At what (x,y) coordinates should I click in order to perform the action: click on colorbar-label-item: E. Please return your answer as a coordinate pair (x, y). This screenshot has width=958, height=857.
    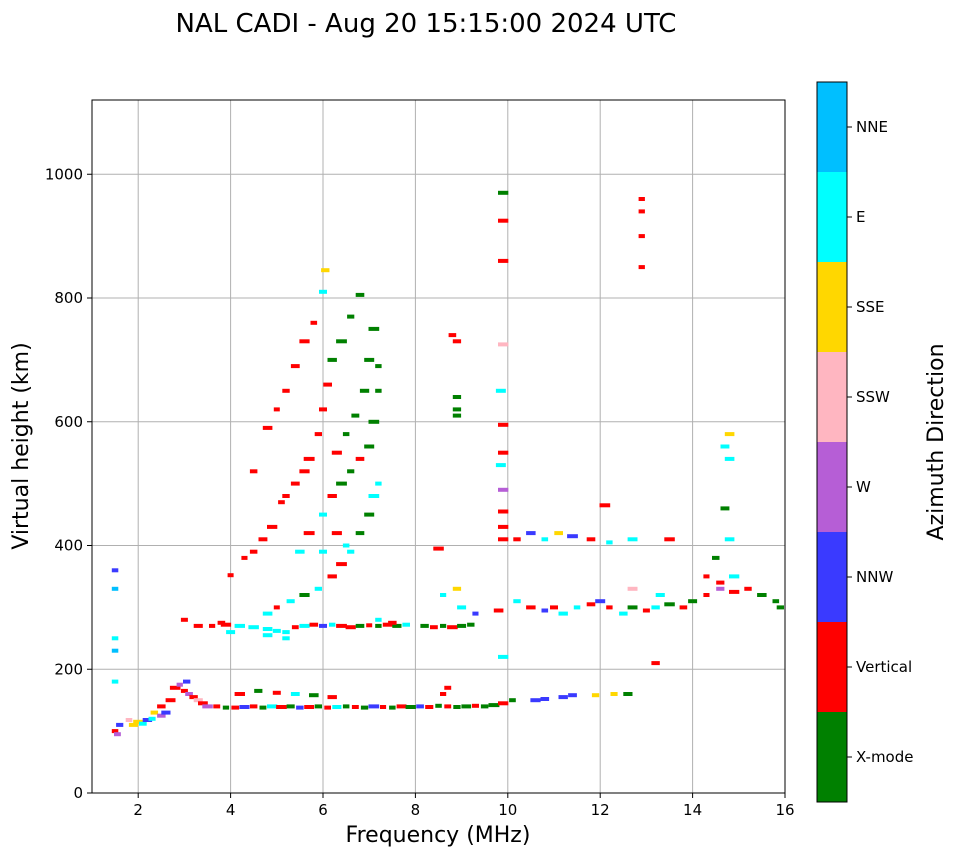
    Looking at the image, I should click on (860, 217).